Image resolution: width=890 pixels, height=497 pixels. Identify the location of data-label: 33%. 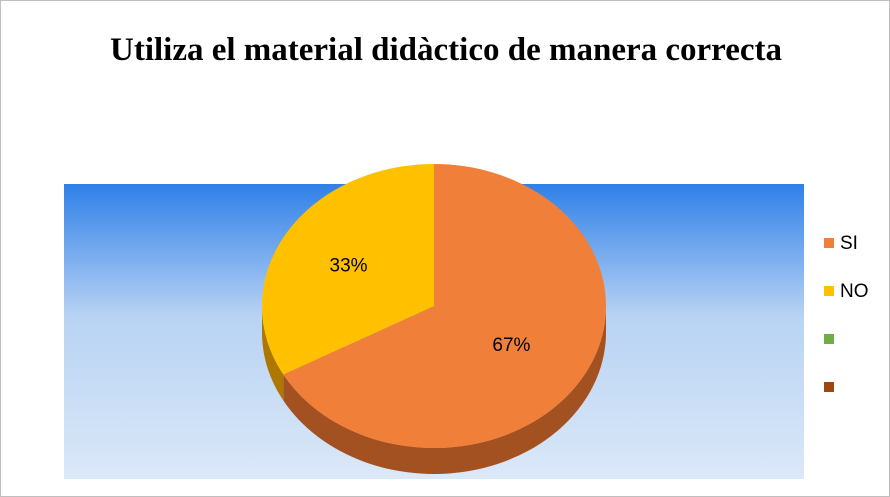
(349, 265).